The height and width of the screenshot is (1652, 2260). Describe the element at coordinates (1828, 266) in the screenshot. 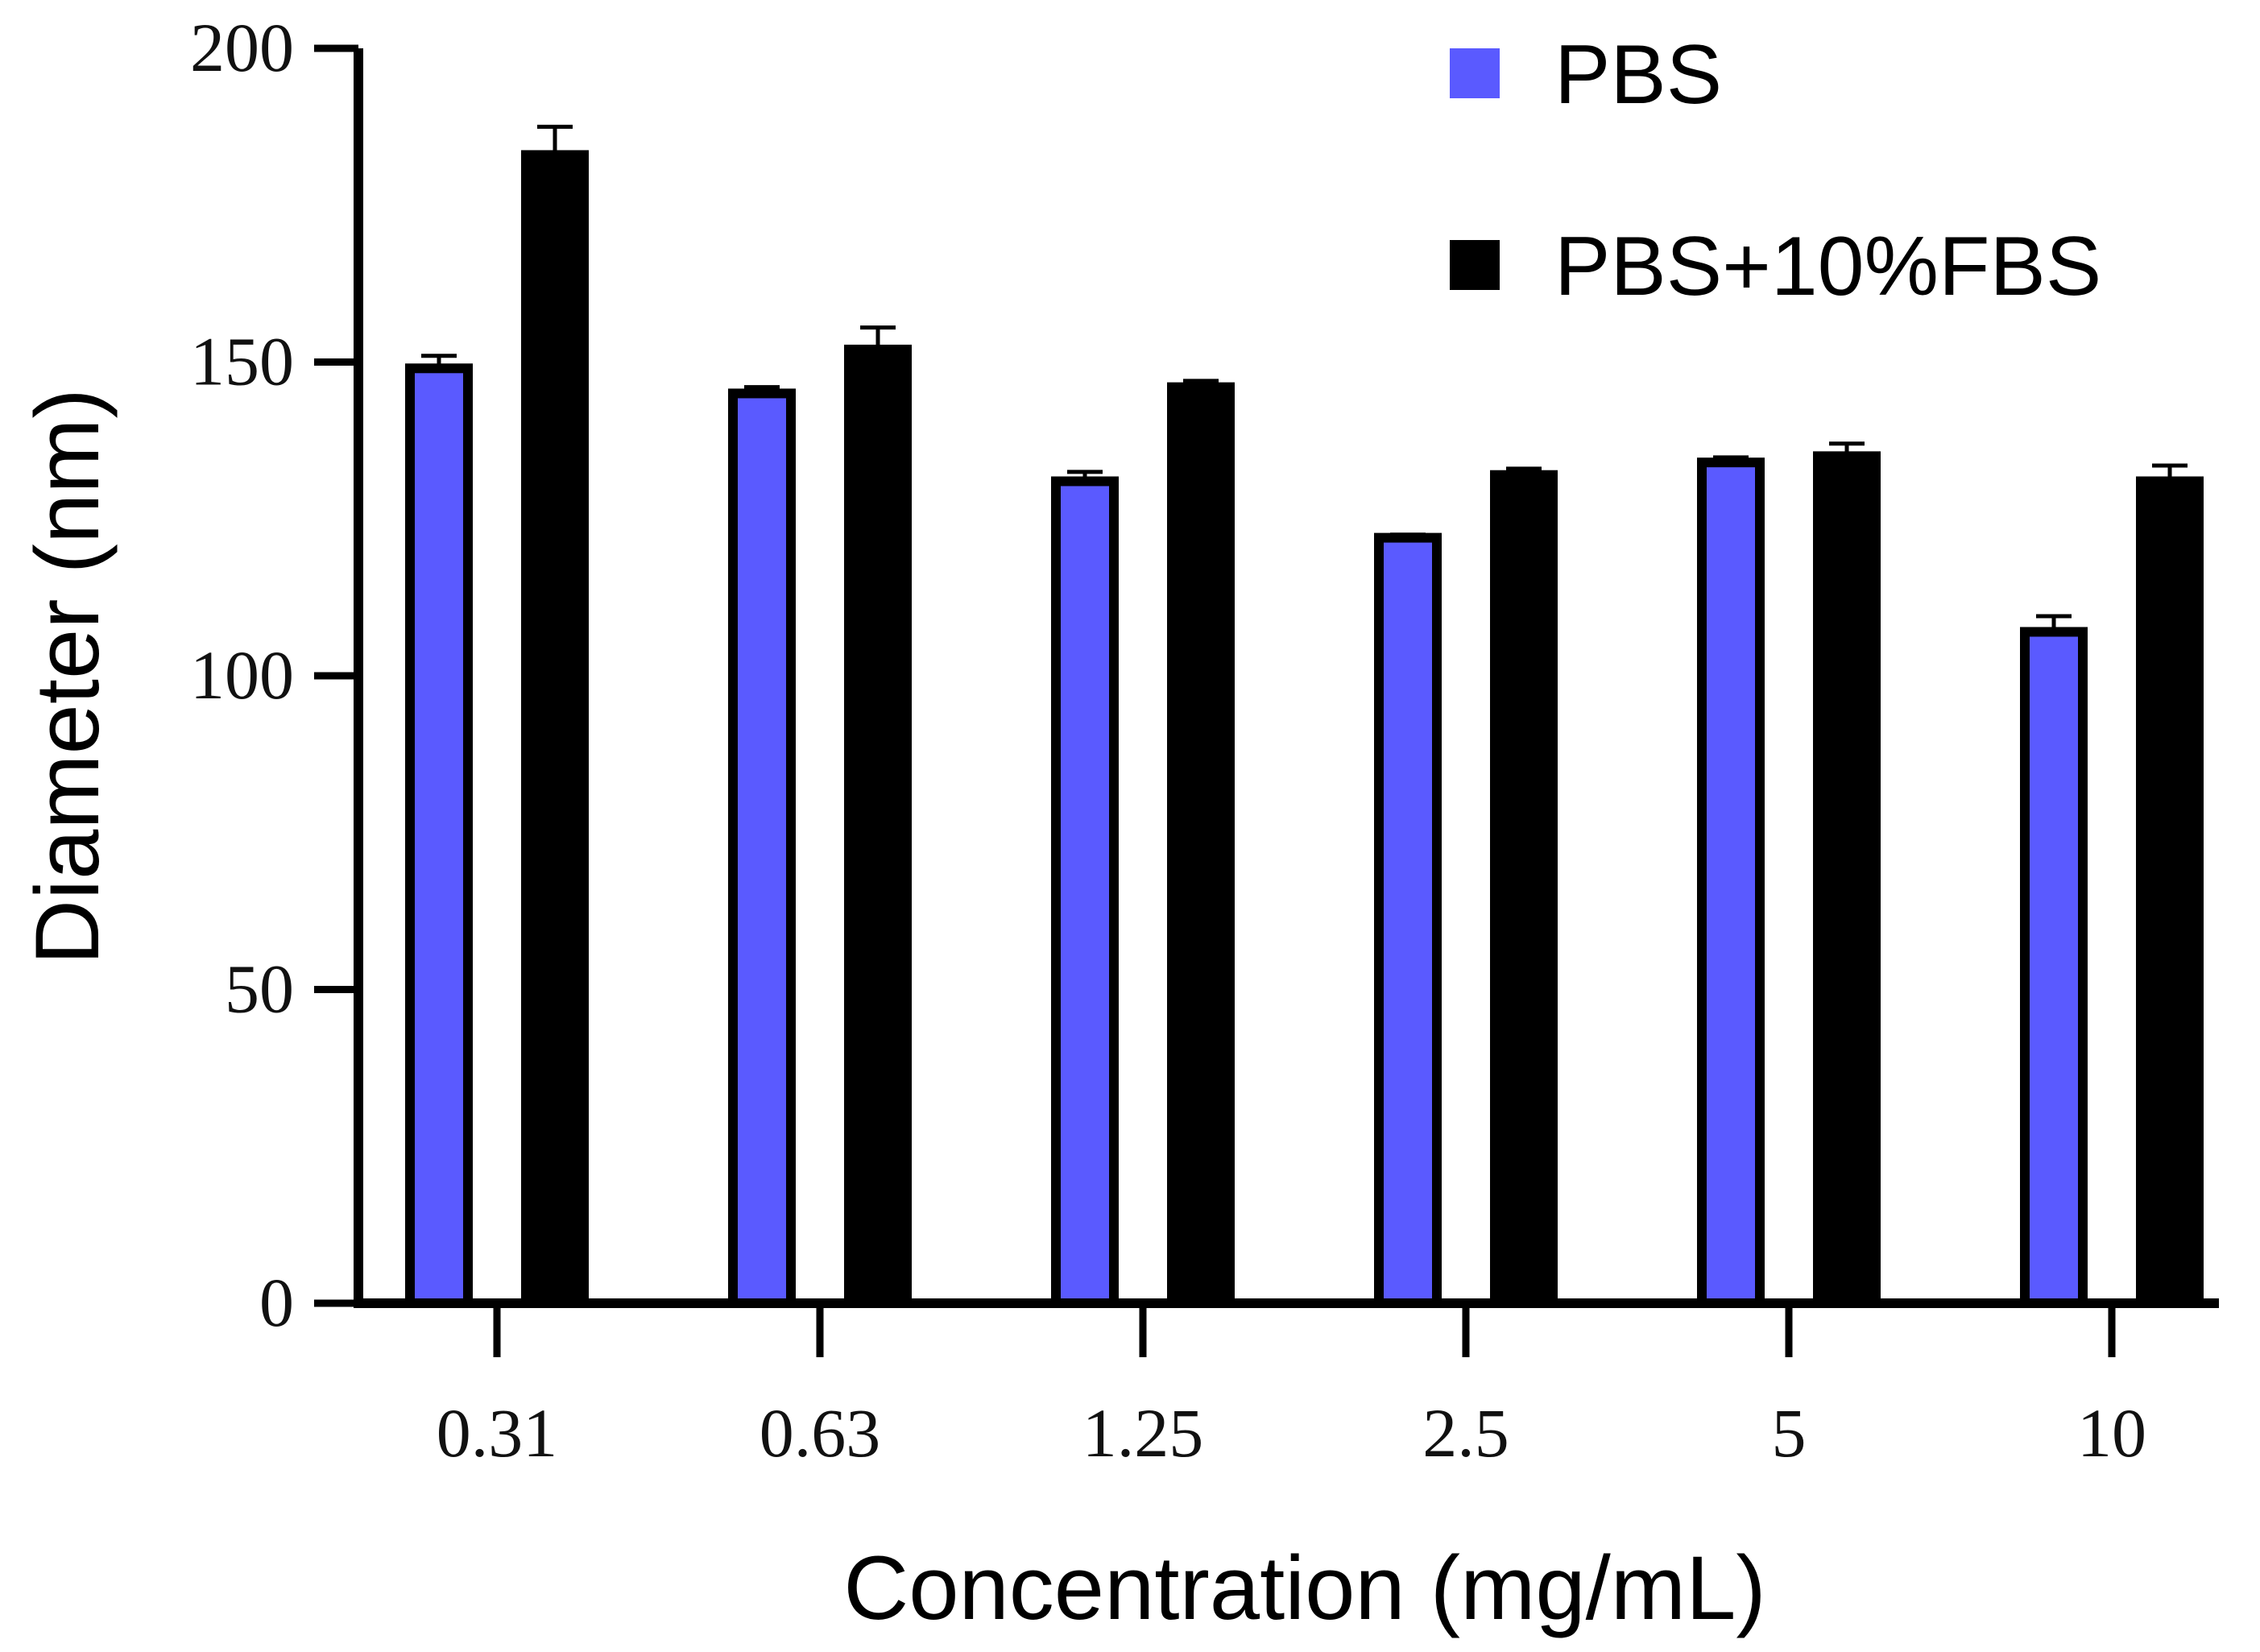

I see `legend-label-pbs-fbs: PBS+10%FBS` at that location.